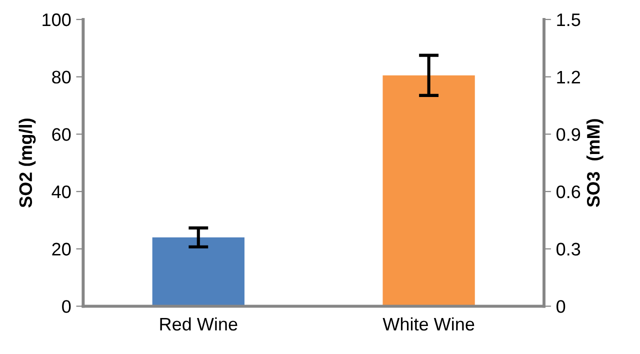  What do you see at coordinates (568, 77) in the screenshot?
I see `y2-tick-label: 1.2` at bounding box center [568, 77].